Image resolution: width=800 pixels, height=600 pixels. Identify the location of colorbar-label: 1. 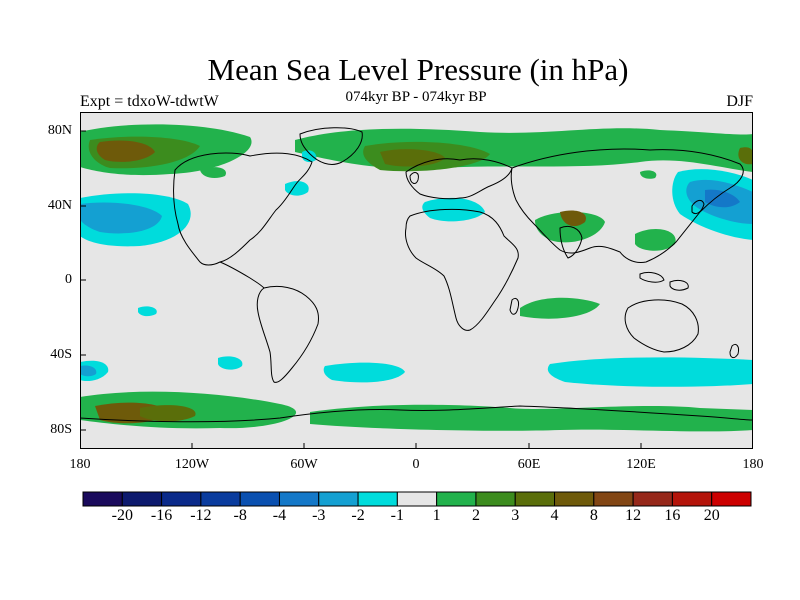
(437, 516).